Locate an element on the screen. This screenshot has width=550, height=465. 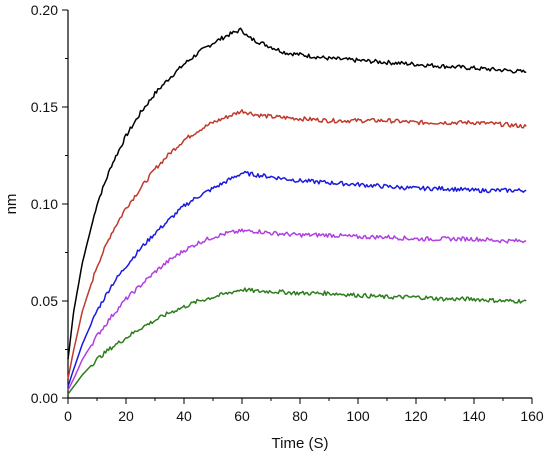
x-tick-label: 0 is located at coordinates (68, 416).